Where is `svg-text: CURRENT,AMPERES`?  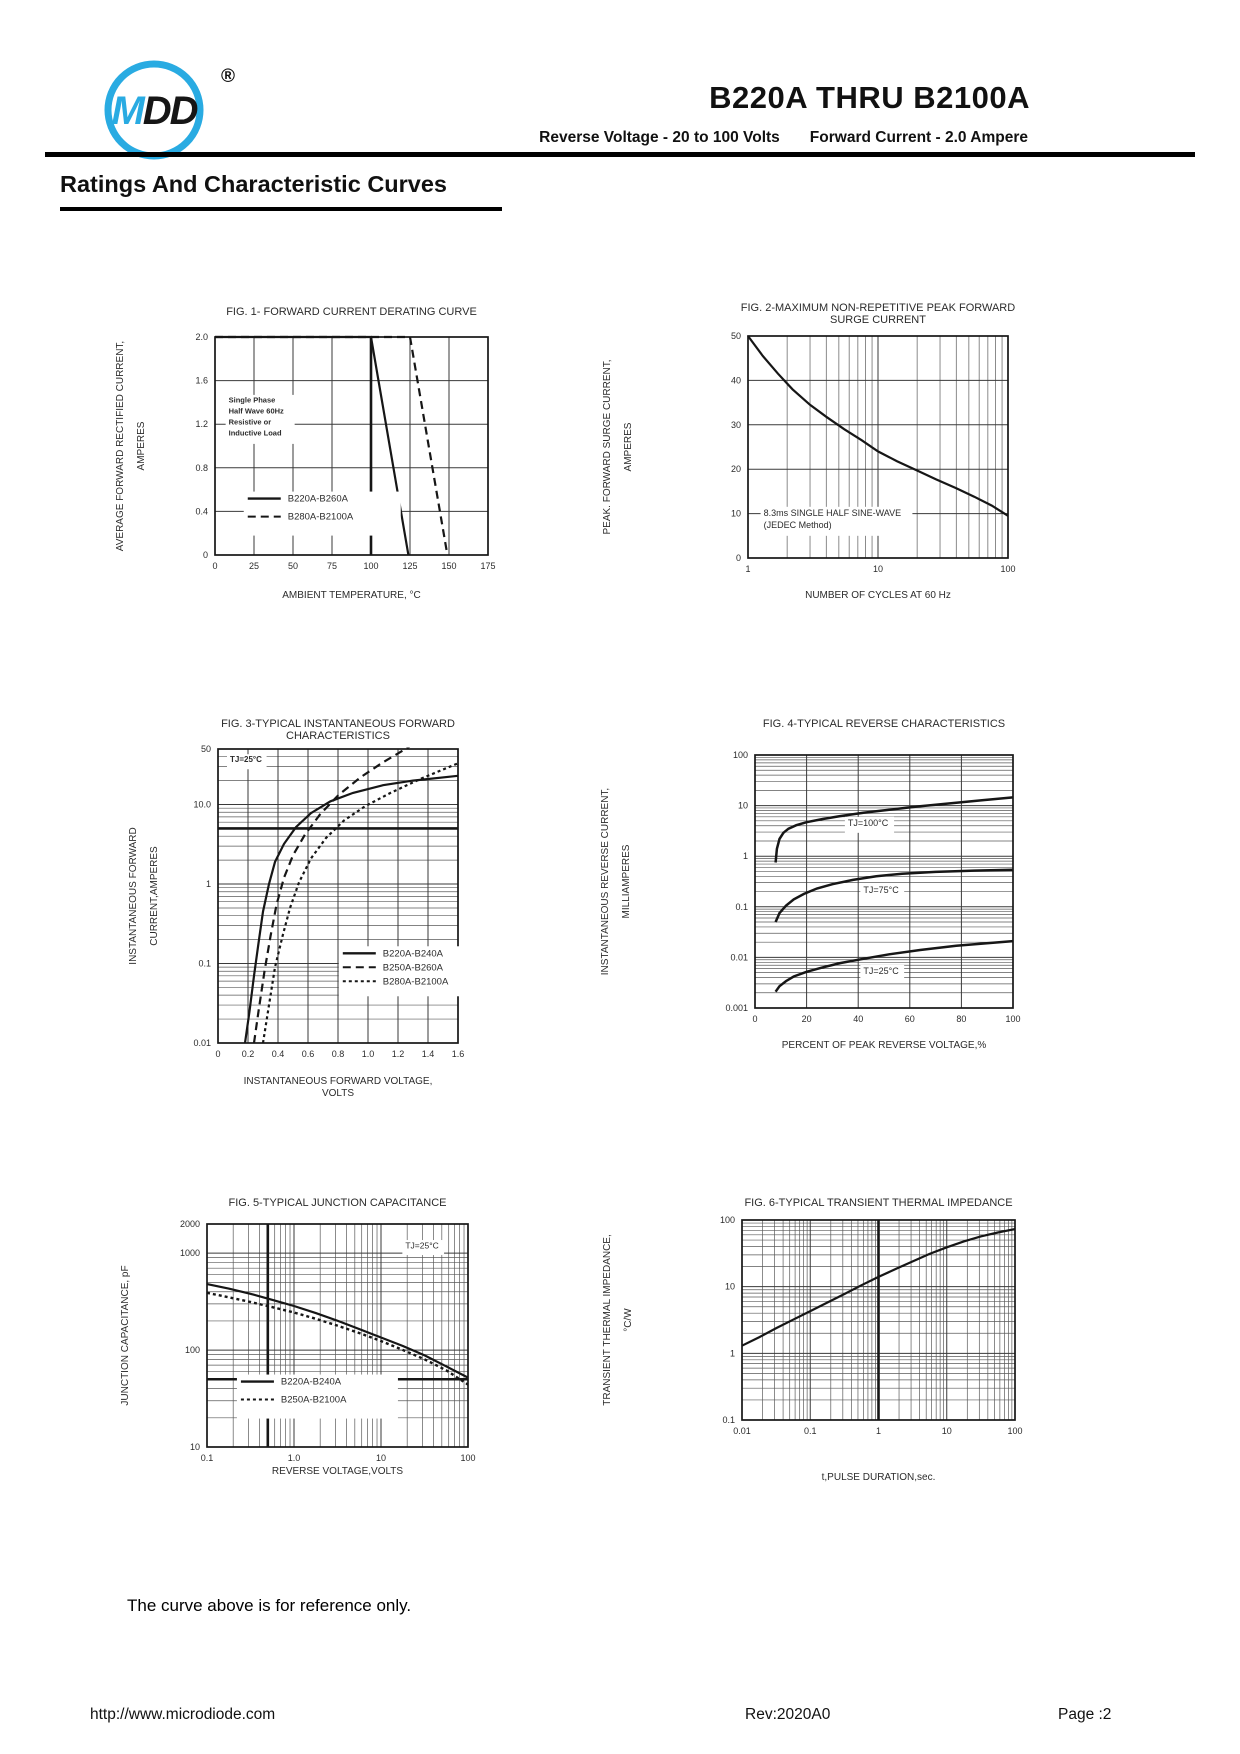
svg-text: CURRENT,AMPERES is located at coordinates (154, 896).